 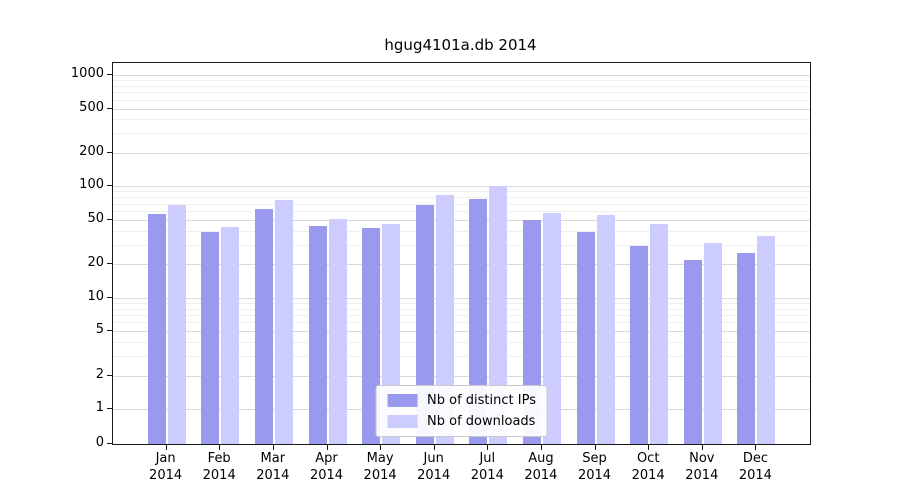 I want to click on x-tick-label: Jul 2014, so click(x=487, y=467).